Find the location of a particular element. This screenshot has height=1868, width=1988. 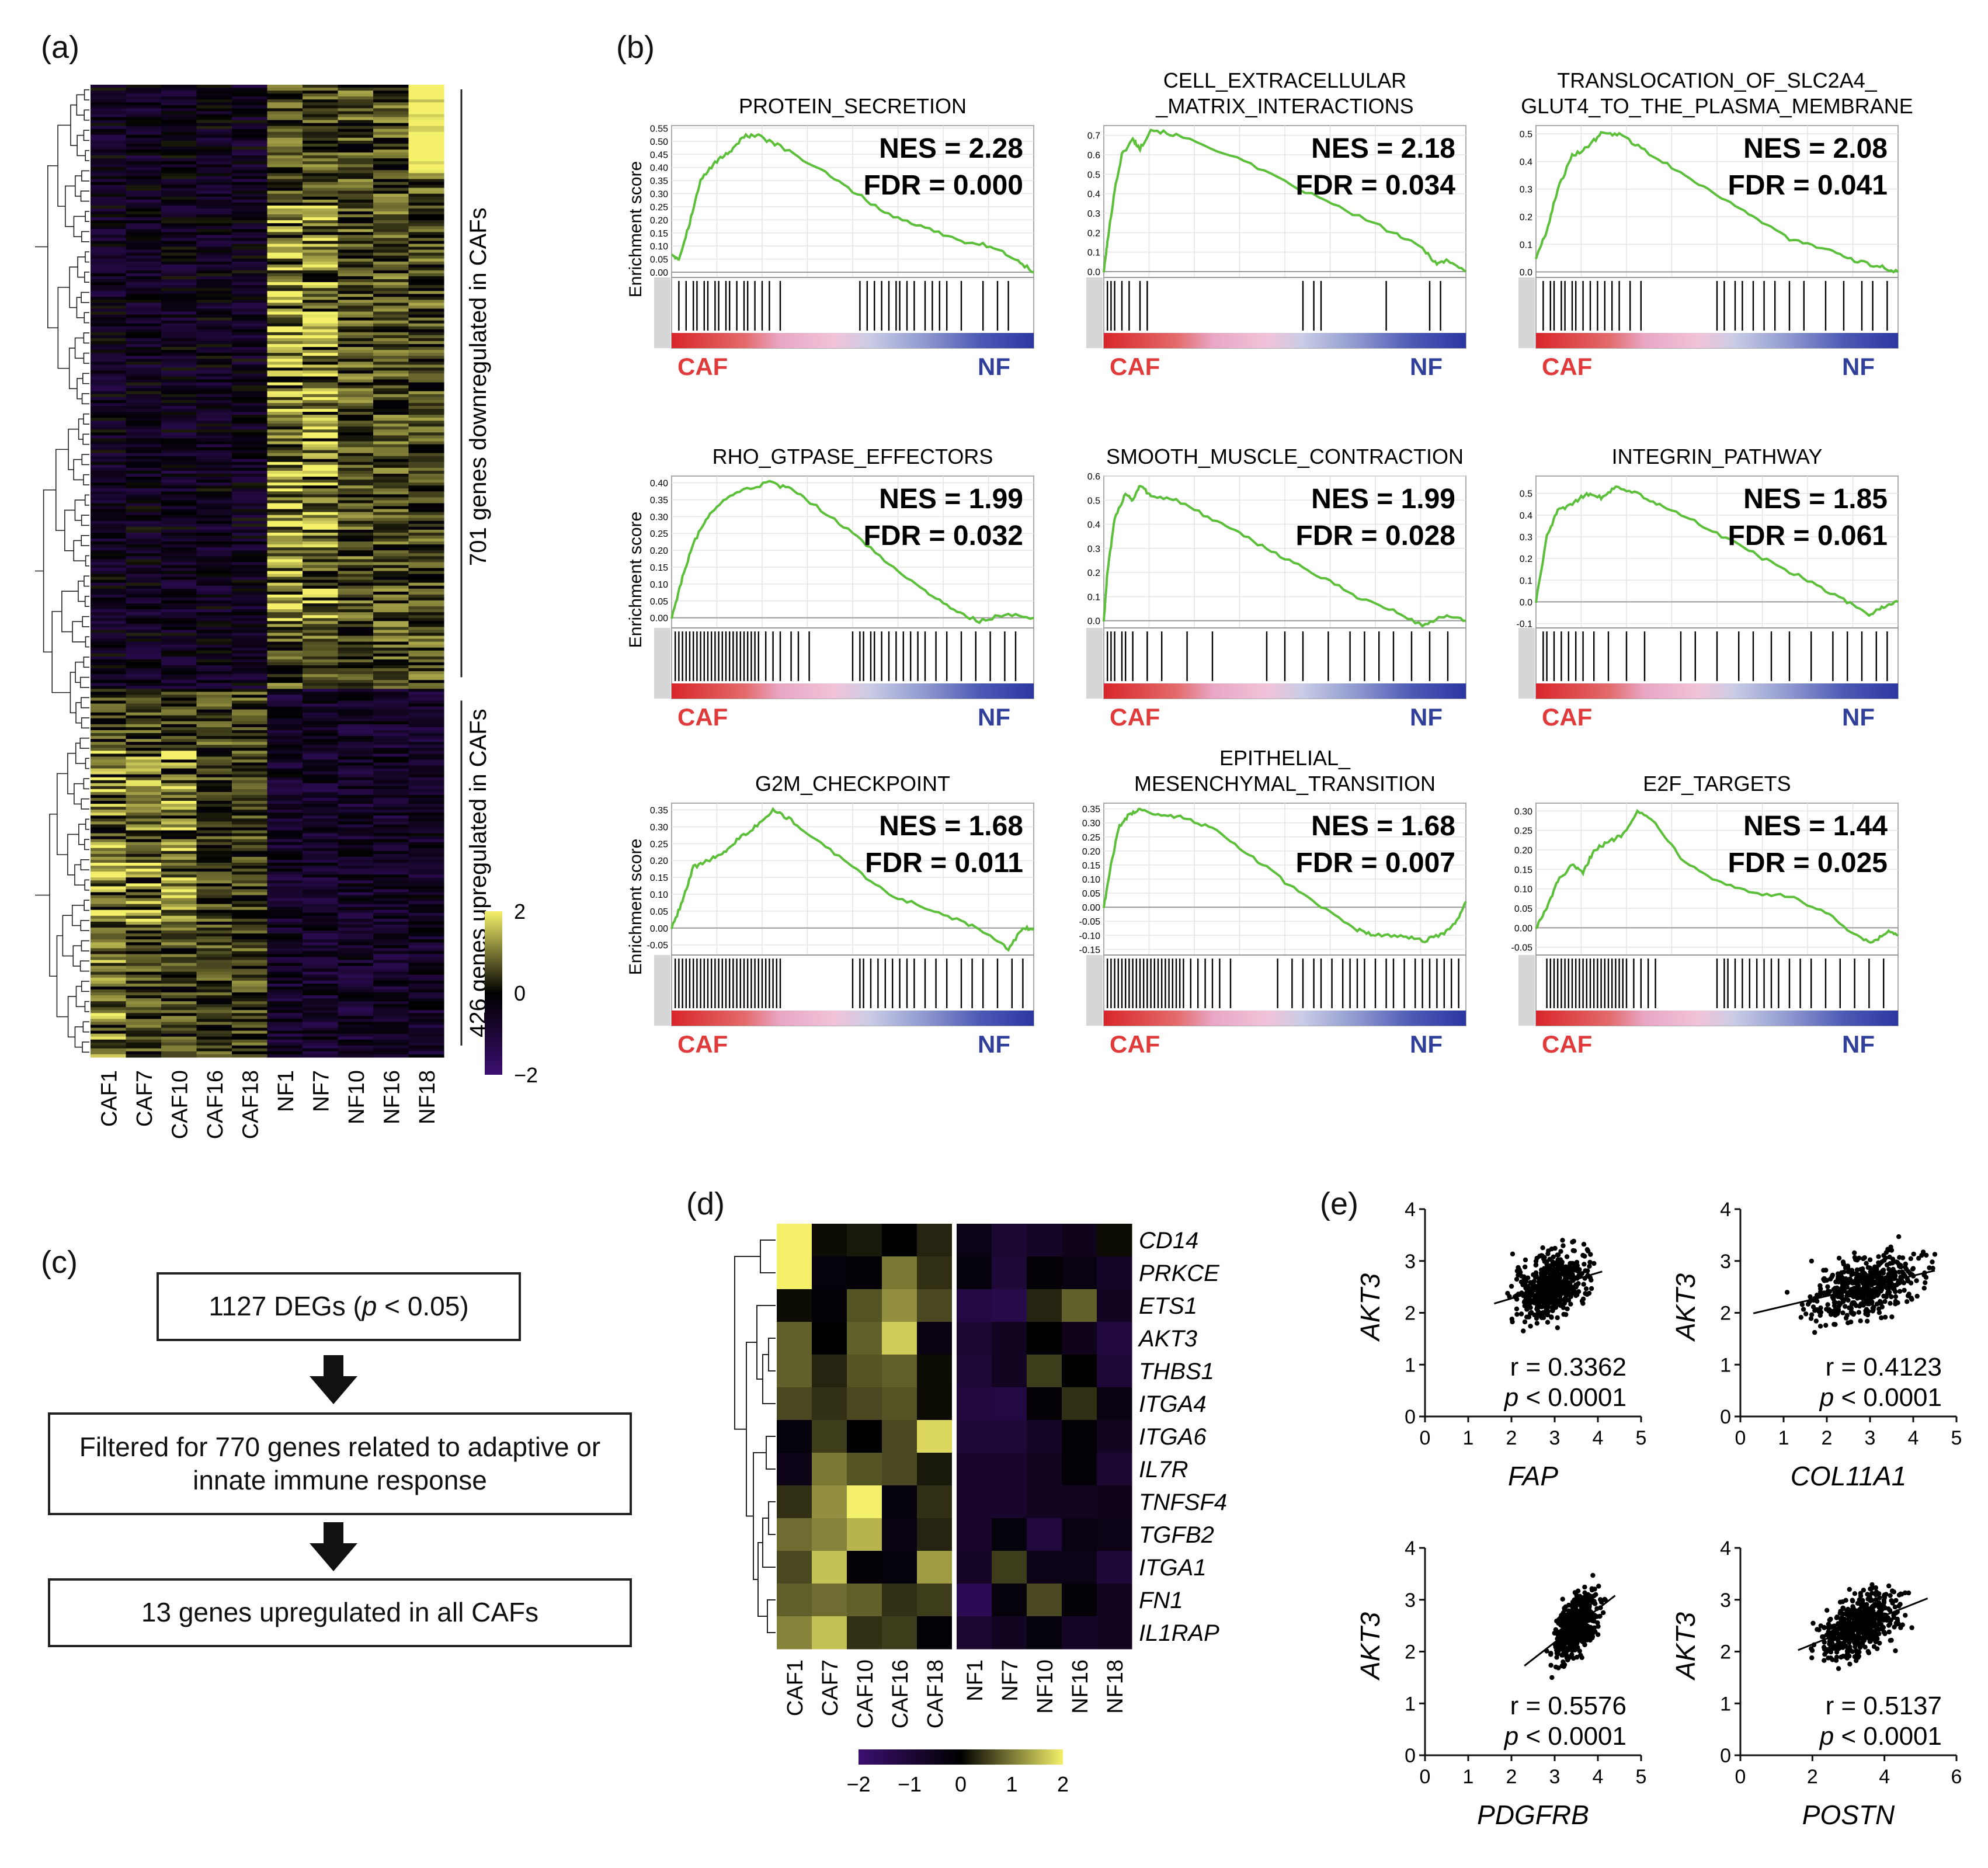

y-tick-label: 0.20 is located at coordinates (1091, 852).